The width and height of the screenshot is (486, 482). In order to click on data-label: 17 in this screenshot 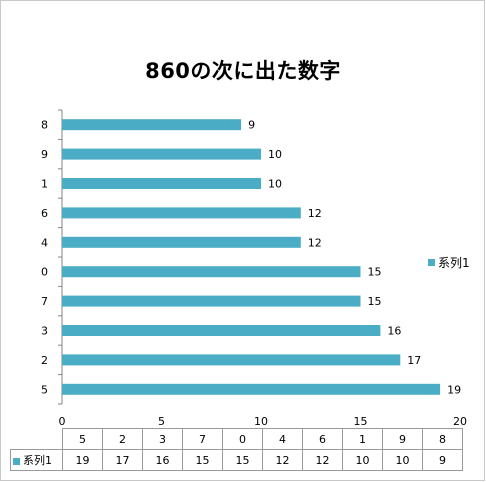, I will do `click(414, 360)`.